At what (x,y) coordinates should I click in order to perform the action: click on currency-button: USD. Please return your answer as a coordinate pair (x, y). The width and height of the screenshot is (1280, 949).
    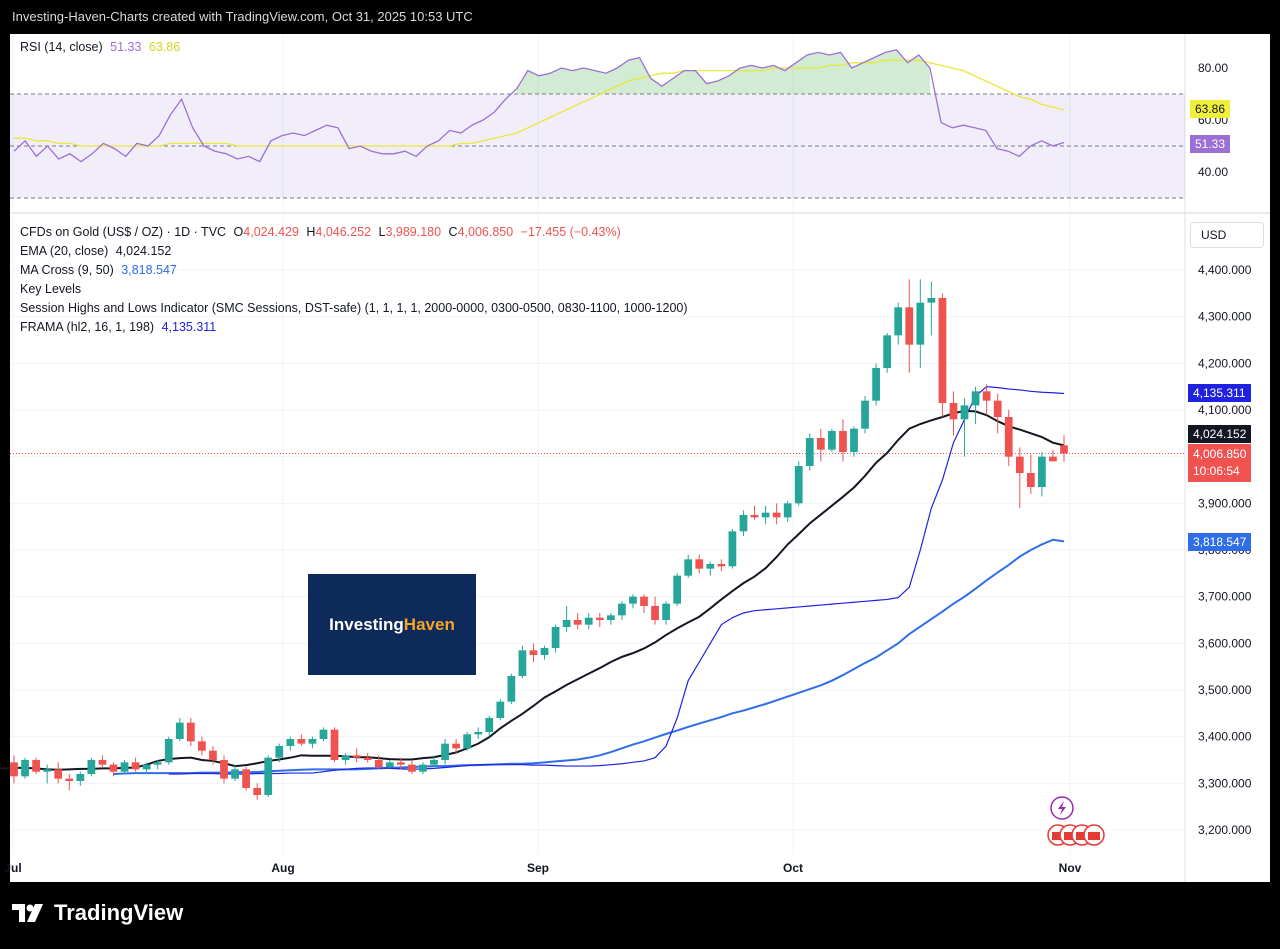
    Looking at the image, I should click on (1227, 235).